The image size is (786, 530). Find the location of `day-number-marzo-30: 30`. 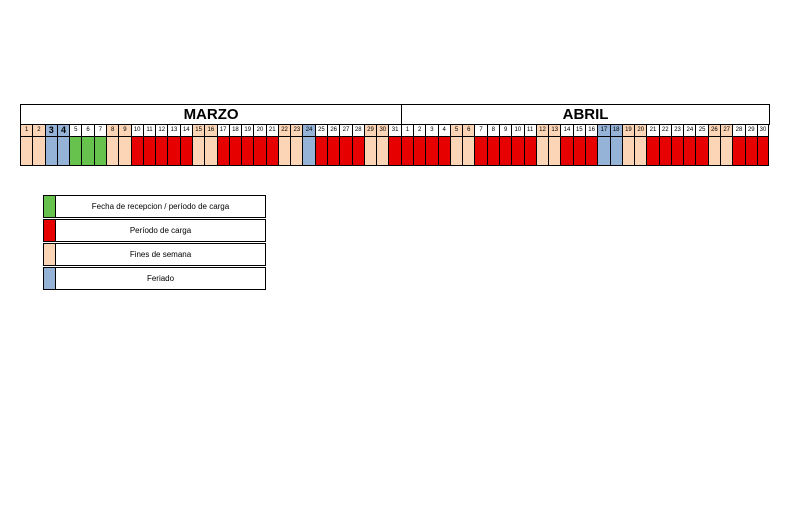

day-number-marzo-30: 30 is located at coordinates (382, 131).